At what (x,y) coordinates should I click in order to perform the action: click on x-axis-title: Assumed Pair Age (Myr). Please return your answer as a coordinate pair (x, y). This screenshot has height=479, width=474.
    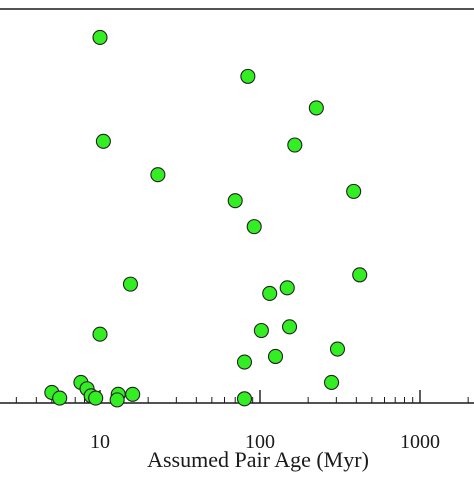
    Looking at the image, I should click on (258, 459).